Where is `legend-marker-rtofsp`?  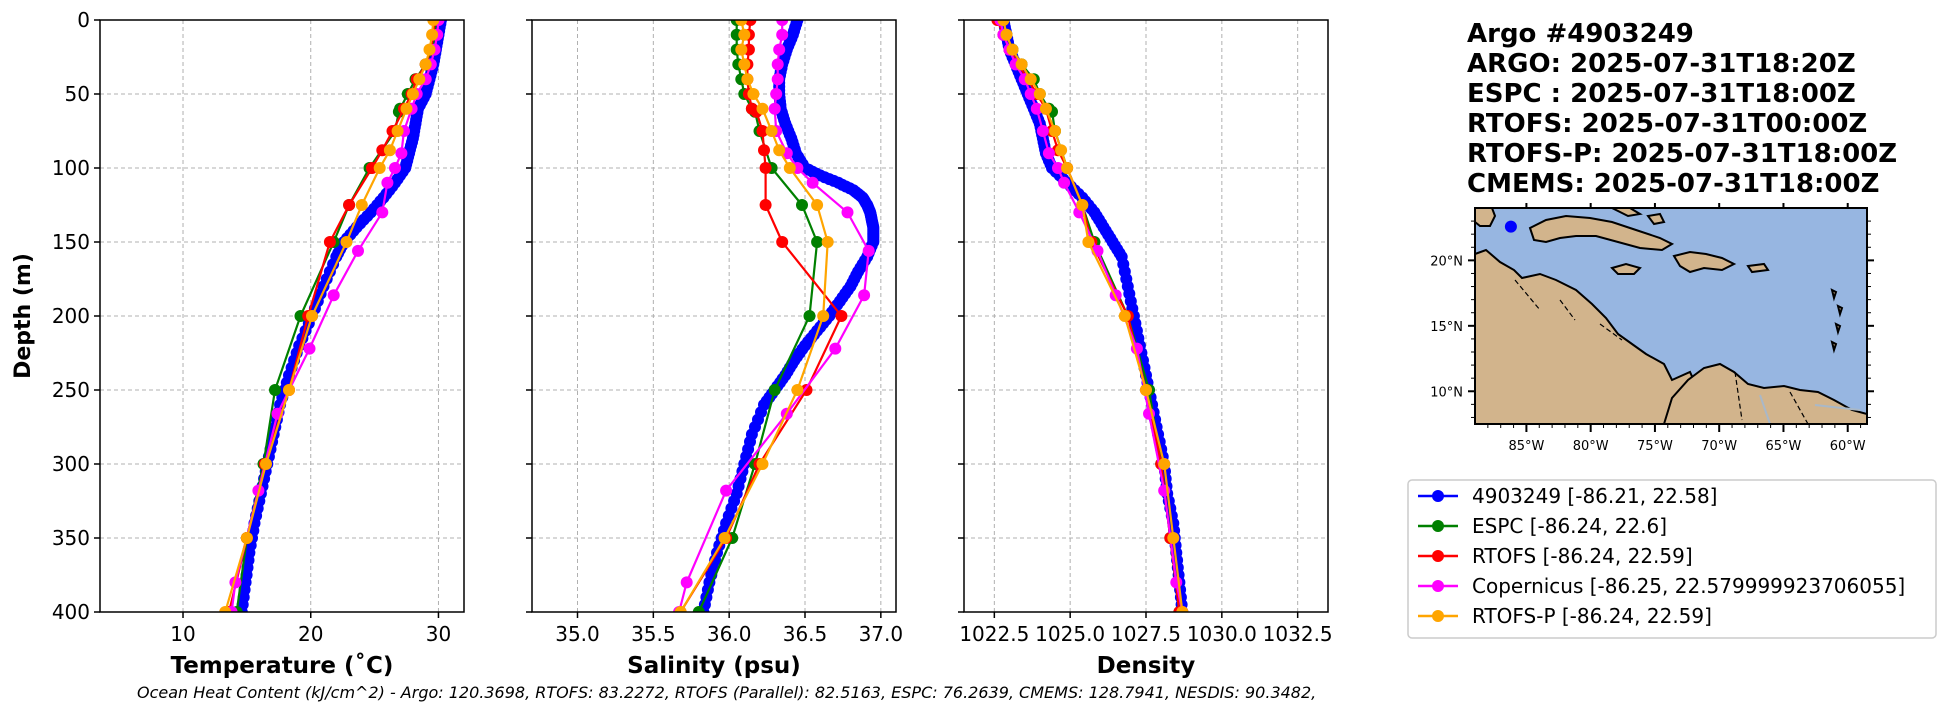
legend-marker-rtofsp is located at coordinates (1438, 616).